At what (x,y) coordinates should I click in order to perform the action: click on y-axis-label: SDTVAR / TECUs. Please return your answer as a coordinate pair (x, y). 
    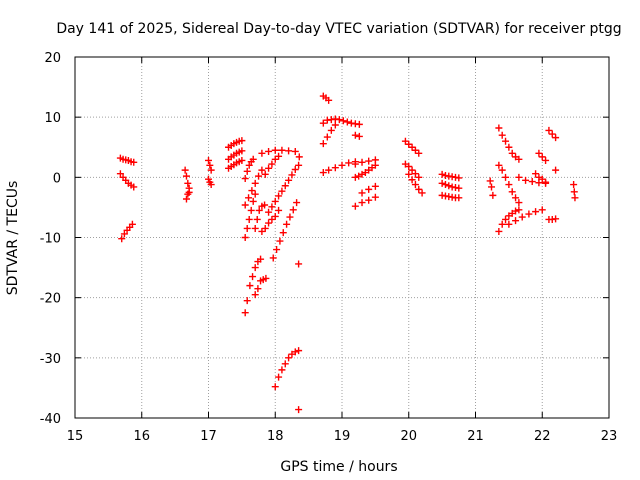
    Looking at the image, I should click on (13, 238).